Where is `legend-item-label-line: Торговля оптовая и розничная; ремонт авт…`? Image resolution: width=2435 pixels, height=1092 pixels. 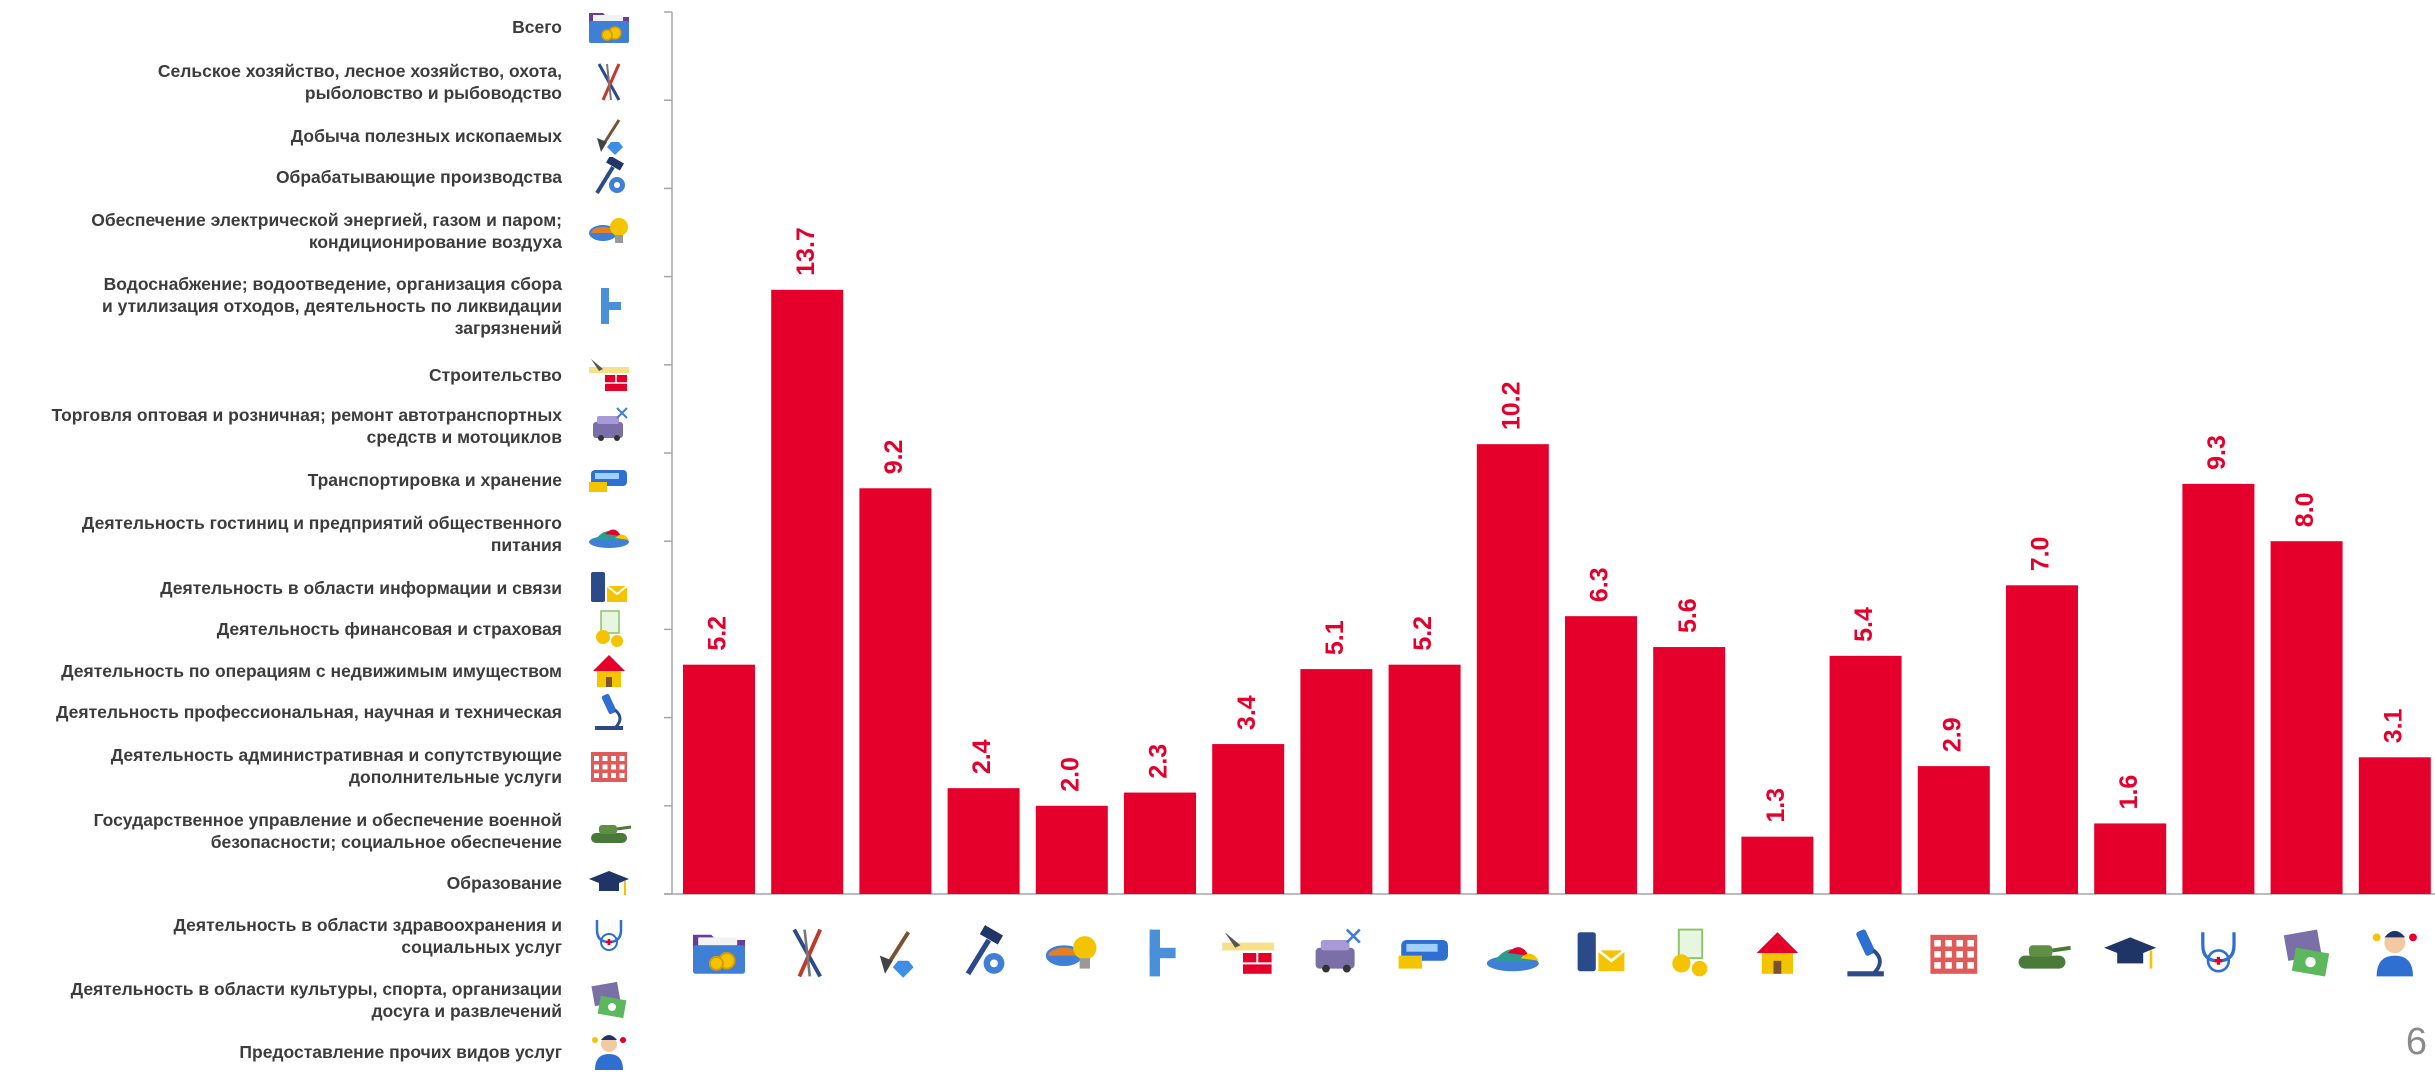
legend-item-label-line: Торговля оптовая и розничная; ремонт авт… is located at coordinates (307, 415).